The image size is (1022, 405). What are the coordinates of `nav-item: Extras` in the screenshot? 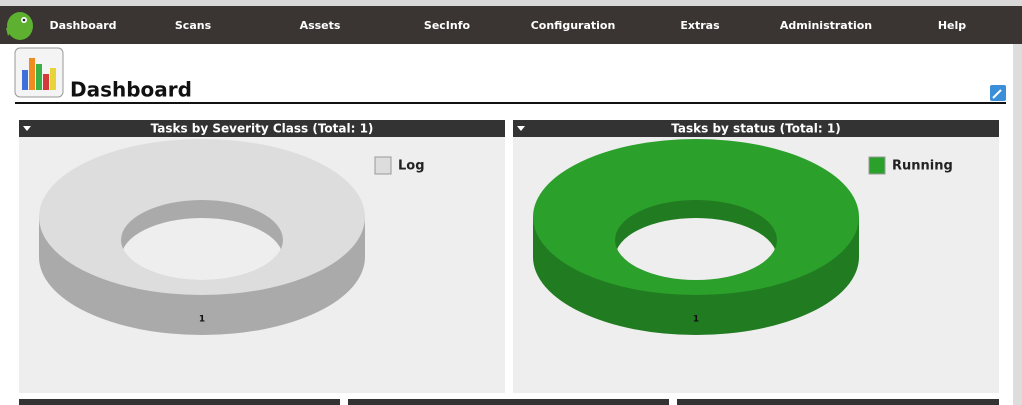 It's located at (700, 25).